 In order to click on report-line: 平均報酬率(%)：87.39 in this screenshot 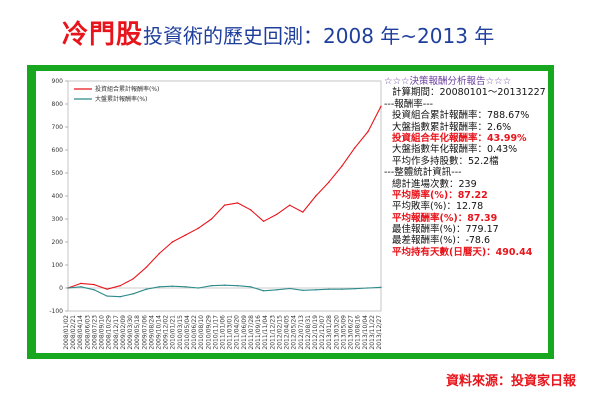, I will do `click(445, 218)`.